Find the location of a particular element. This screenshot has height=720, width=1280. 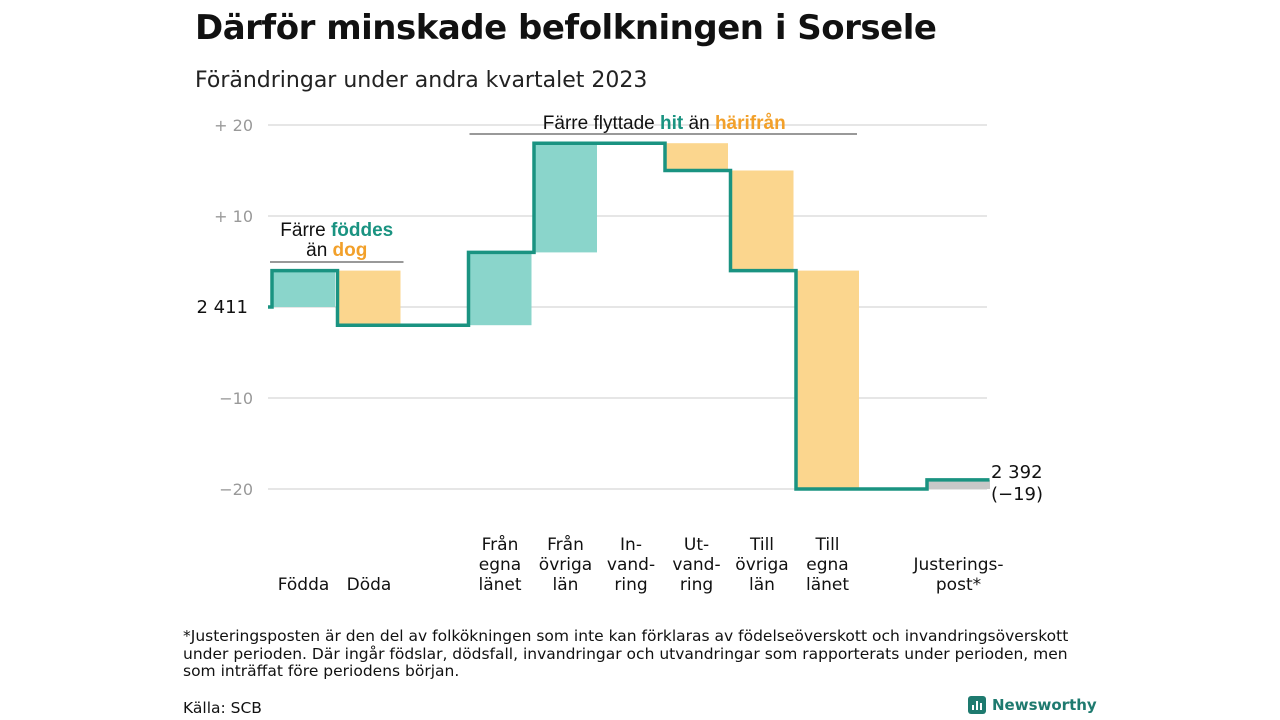

end-change-label: (−19) is located at coordinates (1017, 494).